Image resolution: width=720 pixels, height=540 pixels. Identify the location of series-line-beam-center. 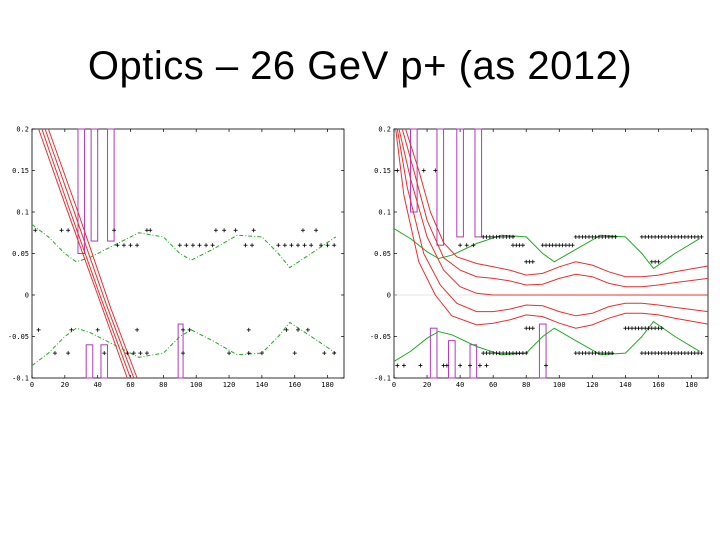
(553, 212).